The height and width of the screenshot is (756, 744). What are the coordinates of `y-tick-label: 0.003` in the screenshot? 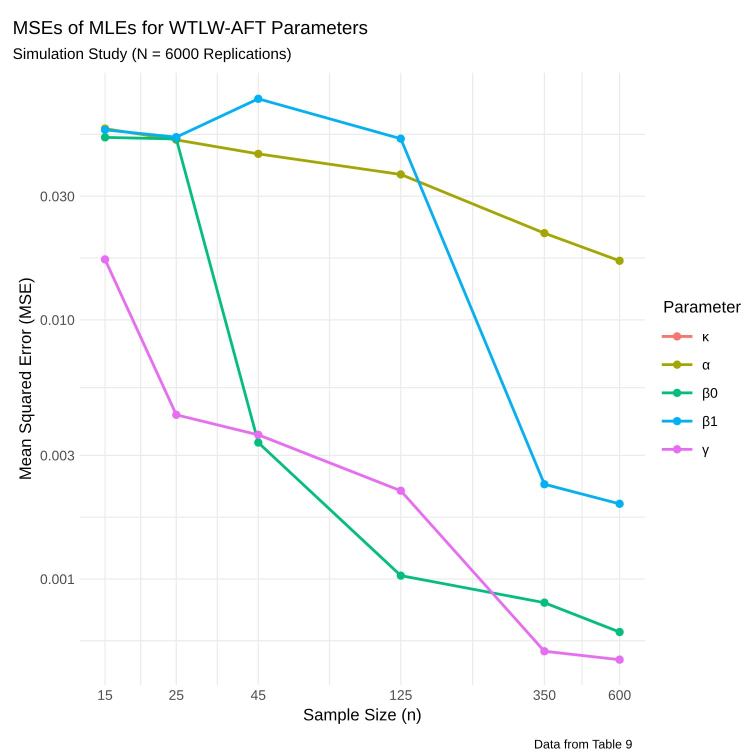 It's located at (57, 455).